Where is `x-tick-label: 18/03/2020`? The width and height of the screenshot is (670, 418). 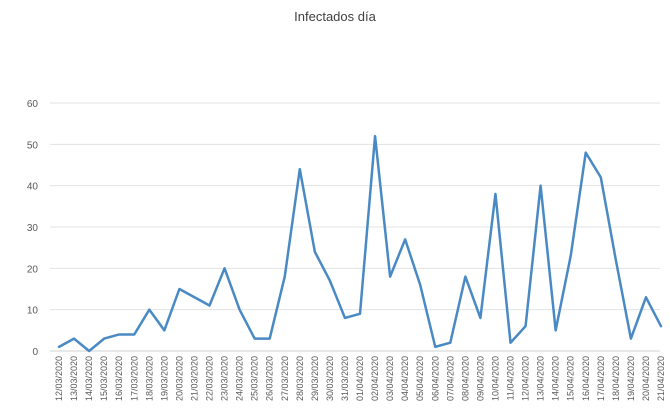 x-tick-label: 18/03/2020 is located at coordinates (149, 378).